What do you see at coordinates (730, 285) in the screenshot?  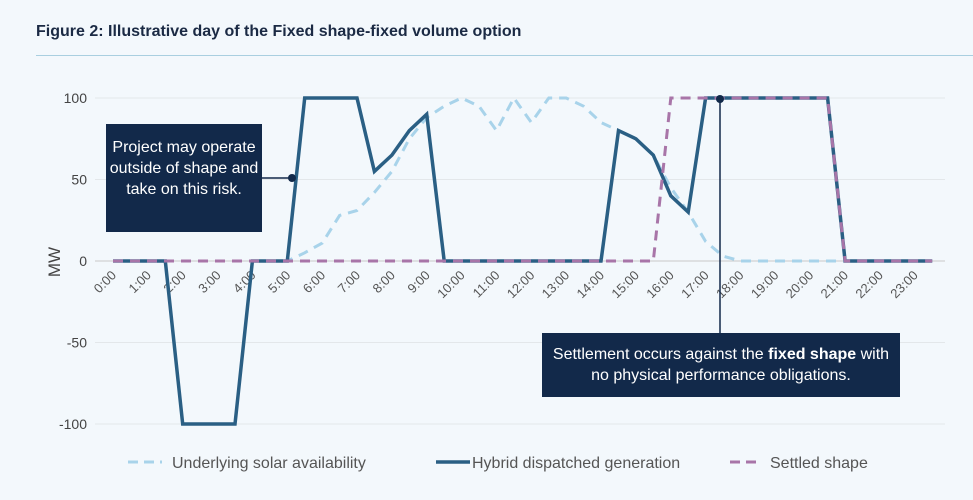 I see `x-tick-label: 18:00` at bounding box center [730, 285].